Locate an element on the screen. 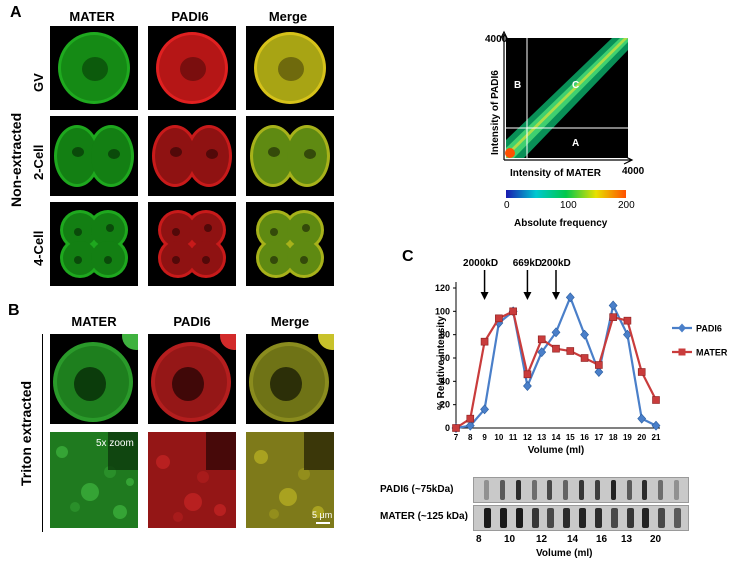 The image size is (740, 567). x-tick-label: 12 is located at coordinates (527, 437).